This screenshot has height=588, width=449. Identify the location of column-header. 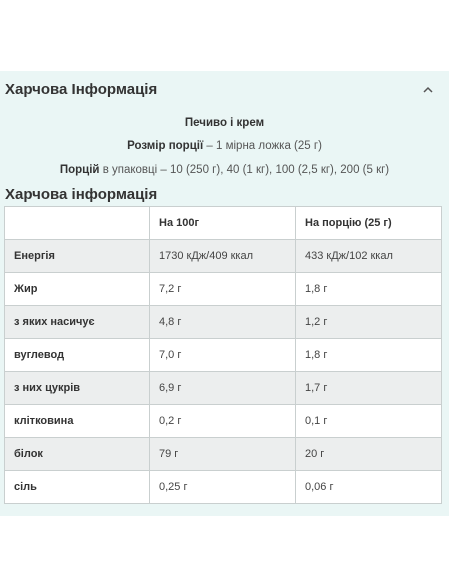
(77, 223).